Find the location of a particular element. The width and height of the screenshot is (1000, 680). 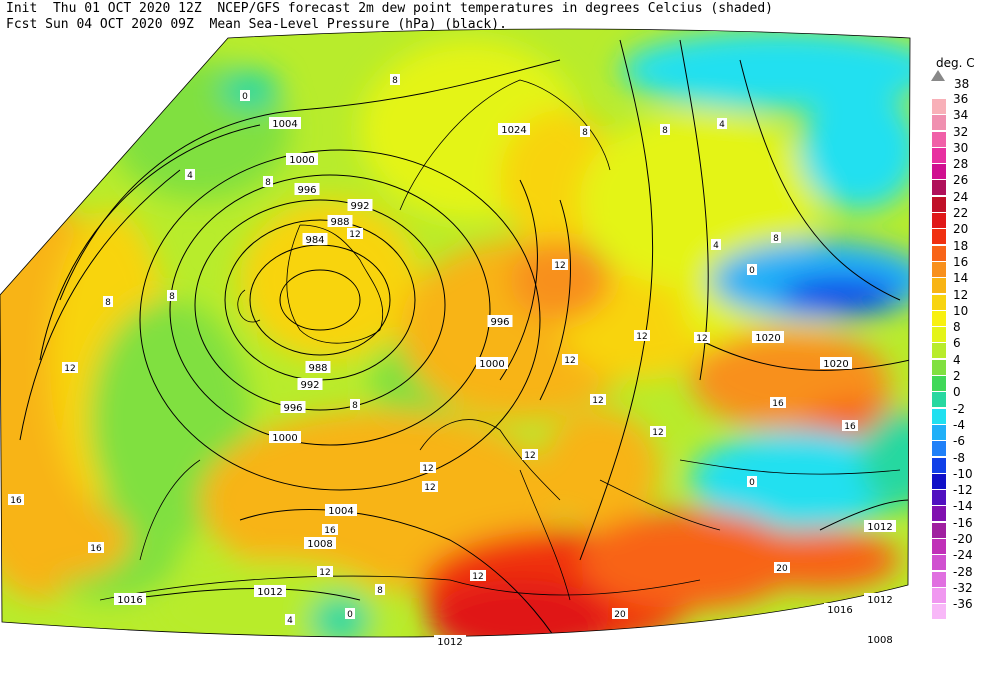

legend-item: -10 is located at coordinates (965, 478).